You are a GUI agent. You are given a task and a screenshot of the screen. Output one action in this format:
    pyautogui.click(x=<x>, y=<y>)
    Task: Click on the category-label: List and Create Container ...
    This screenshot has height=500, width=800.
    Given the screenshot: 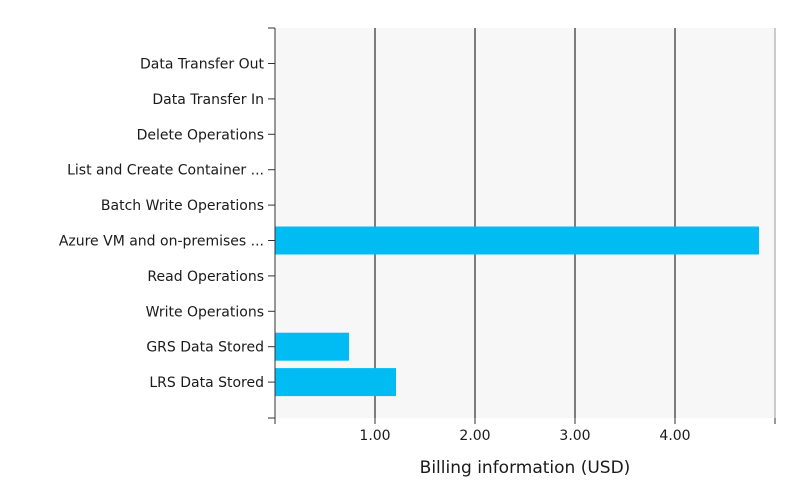 What is the action you would take?
    pyautogui.click(x=165, y=171)
    